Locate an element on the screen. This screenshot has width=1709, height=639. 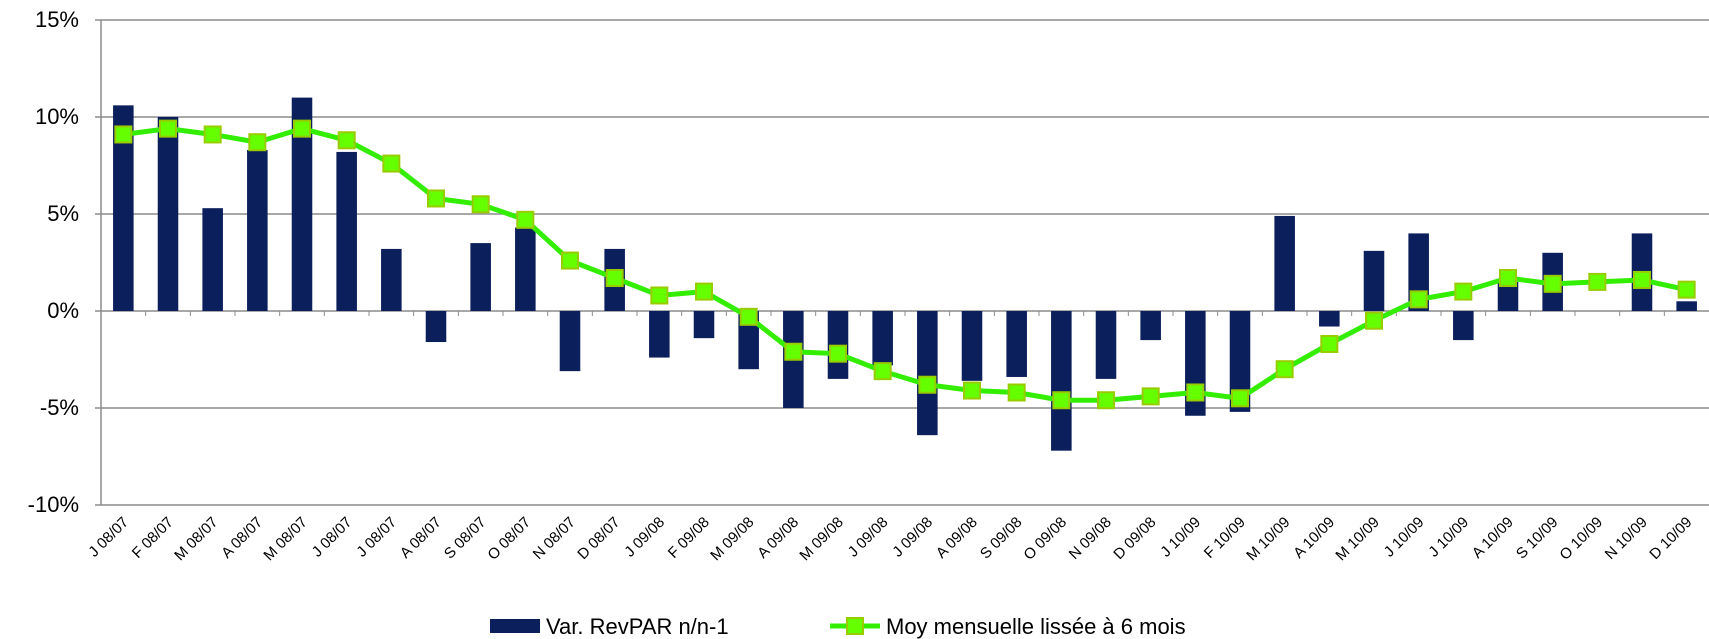
x-tick-label: S 09/08 is located at coordinates (1001, 538).